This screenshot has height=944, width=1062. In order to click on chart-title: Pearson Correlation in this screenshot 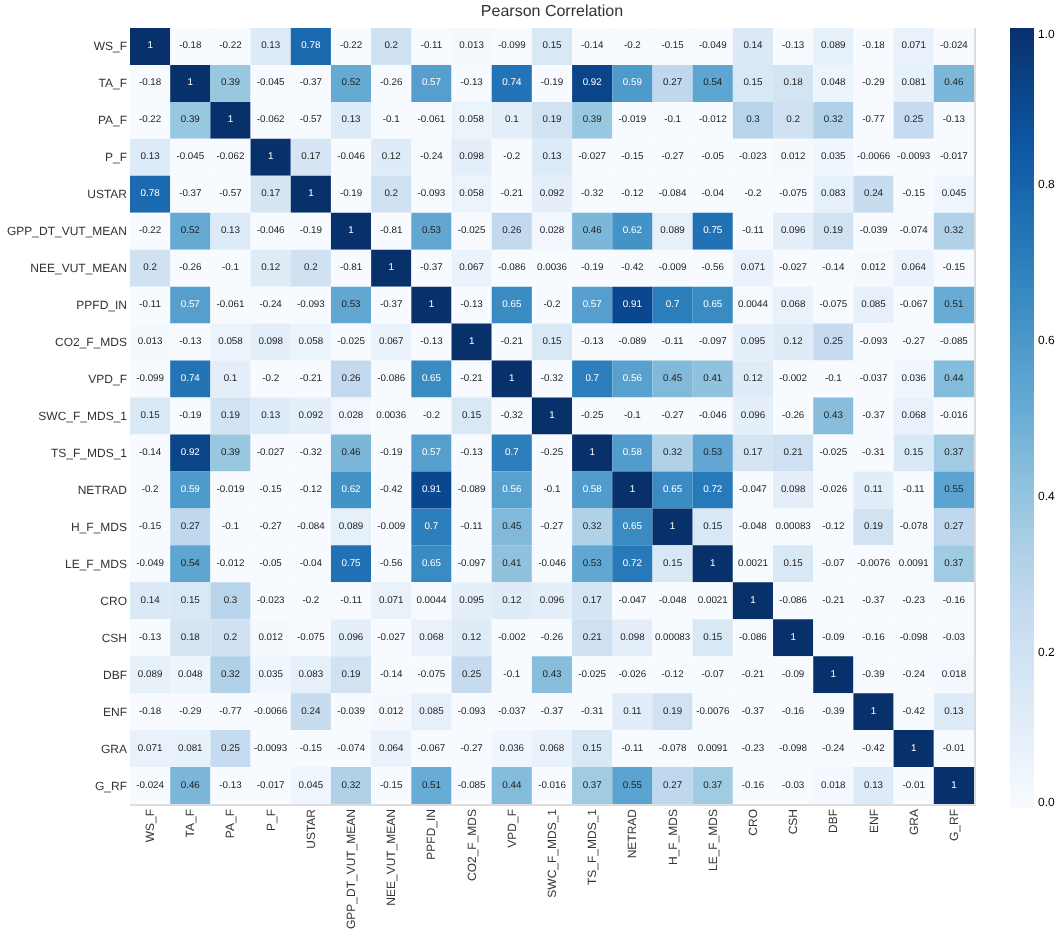, I will do `click(552, 11)`.